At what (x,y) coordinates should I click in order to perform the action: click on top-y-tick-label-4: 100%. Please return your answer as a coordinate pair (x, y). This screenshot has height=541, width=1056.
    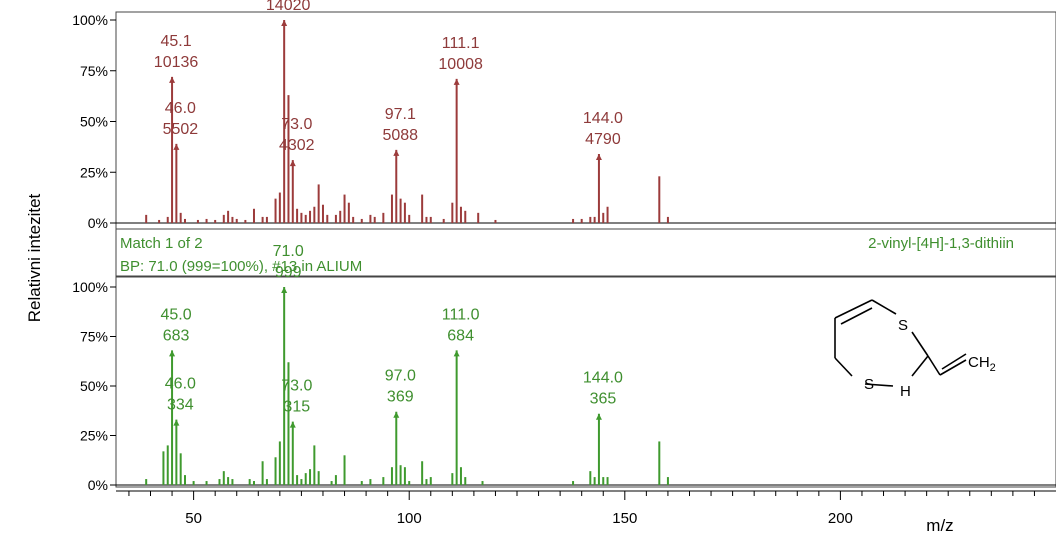
    Looking at the image, I should click on (90, 20).